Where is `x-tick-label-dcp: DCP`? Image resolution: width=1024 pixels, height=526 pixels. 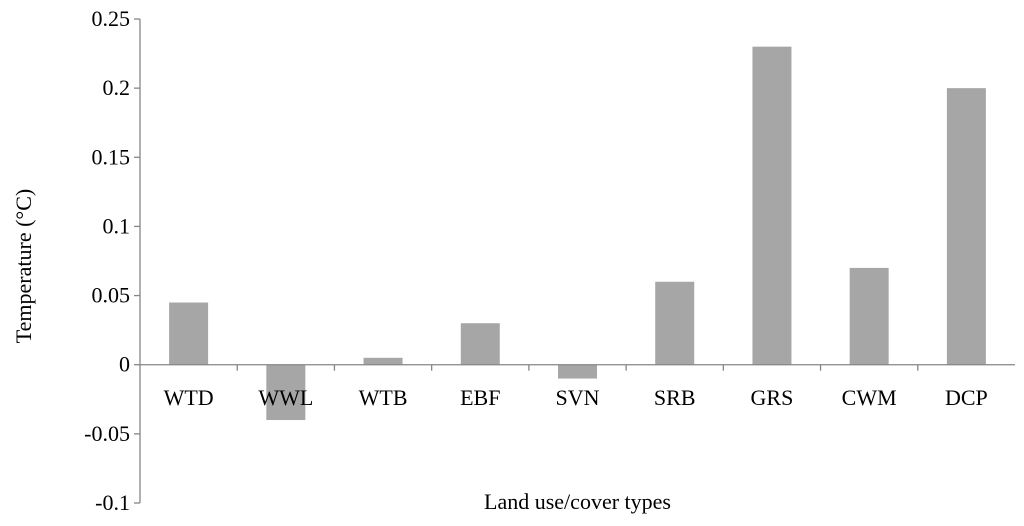 x-tick-label-dcp: DCP is located at coordinates (966, 397).